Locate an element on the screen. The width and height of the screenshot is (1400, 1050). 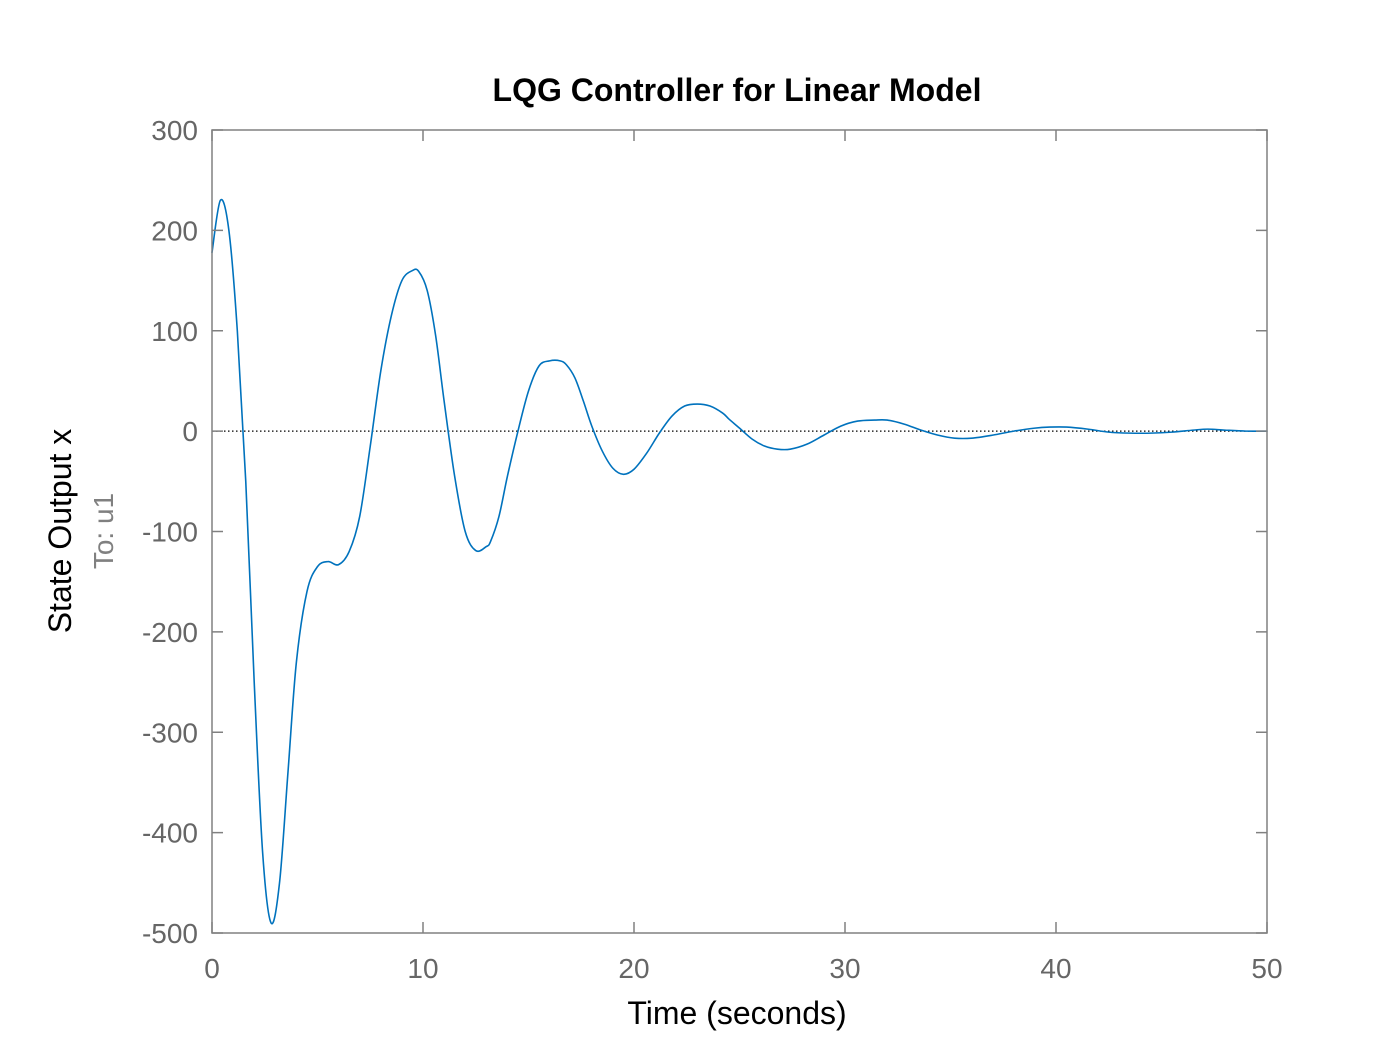
y-tick-label: 100 is located at coordinates (174, 331).